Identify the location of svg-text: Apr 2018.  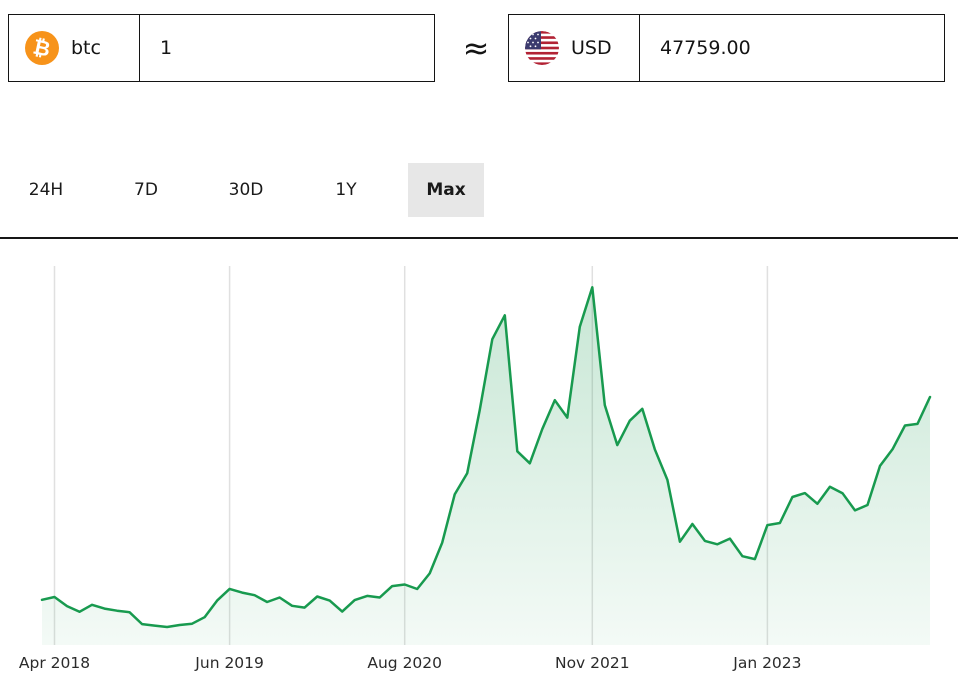
(54, 663).